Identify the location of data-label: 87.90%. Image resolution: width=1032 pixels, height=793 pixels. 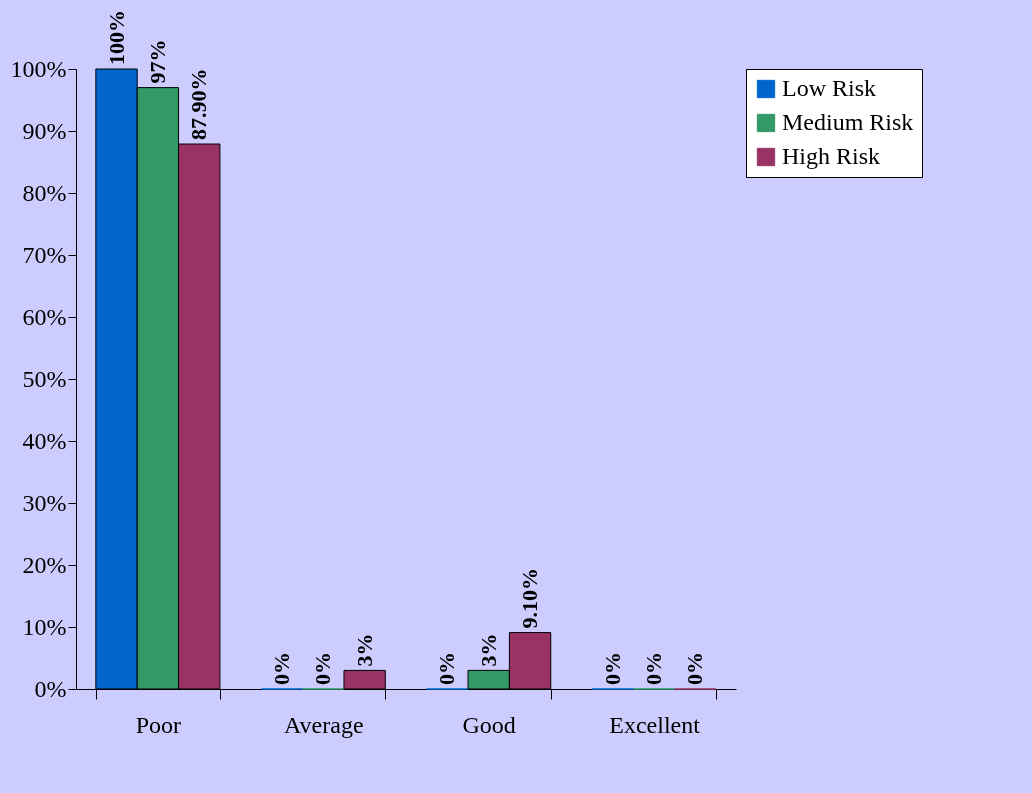
(199, 104).